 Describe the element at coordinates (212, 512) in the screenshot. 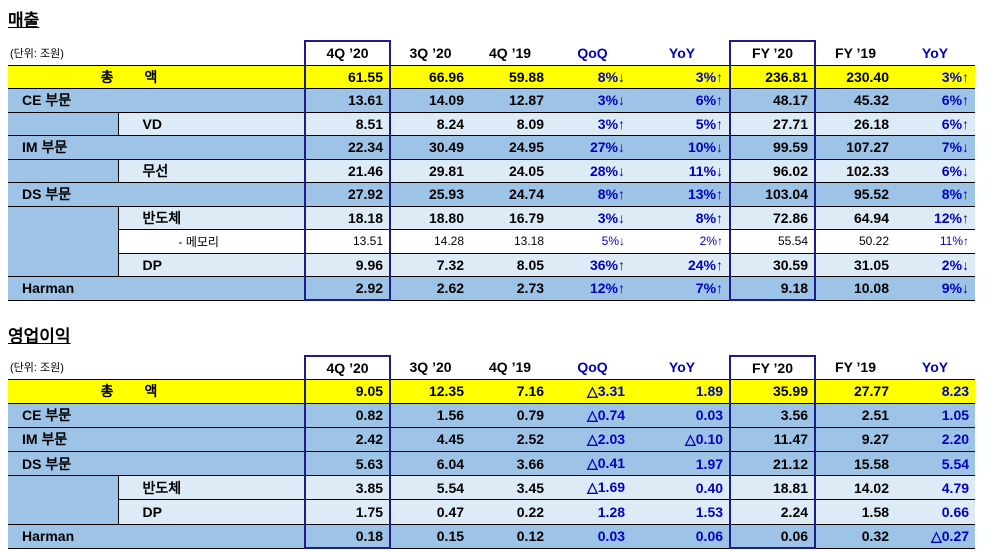

I see `row-label: DP` at that location.